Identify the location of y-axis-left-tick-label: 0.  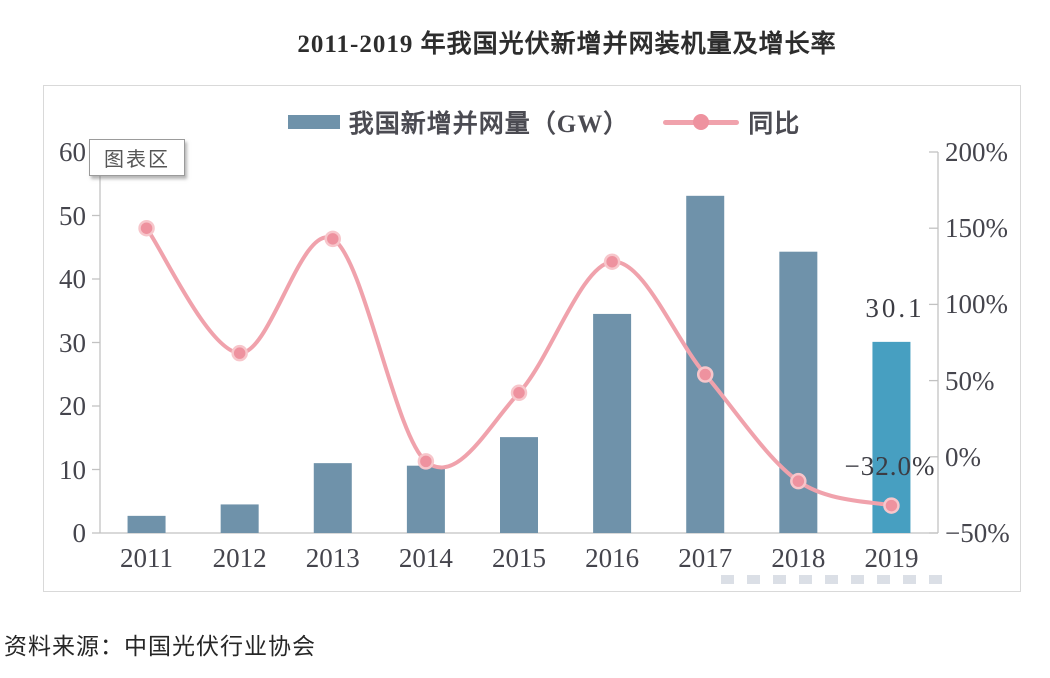
(79, 533).